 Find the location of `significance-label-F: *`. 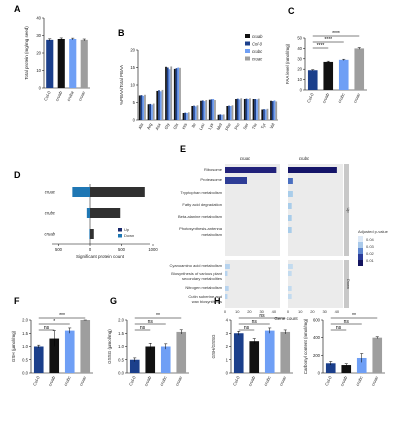

significance-label-F: * is located at coordinates (54, 322).